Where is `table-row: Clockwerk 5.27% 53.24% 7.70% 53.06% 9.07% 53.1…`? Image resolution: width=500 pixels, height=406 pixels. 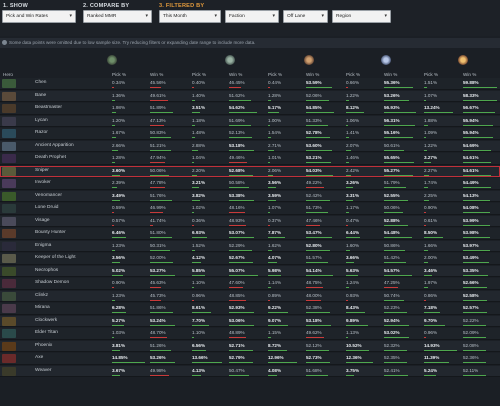
table-row: Clockwerk 5.27% 53.24% 7.70% 53.06% 9.07% 53.1… is located at coordinates (250, 321).